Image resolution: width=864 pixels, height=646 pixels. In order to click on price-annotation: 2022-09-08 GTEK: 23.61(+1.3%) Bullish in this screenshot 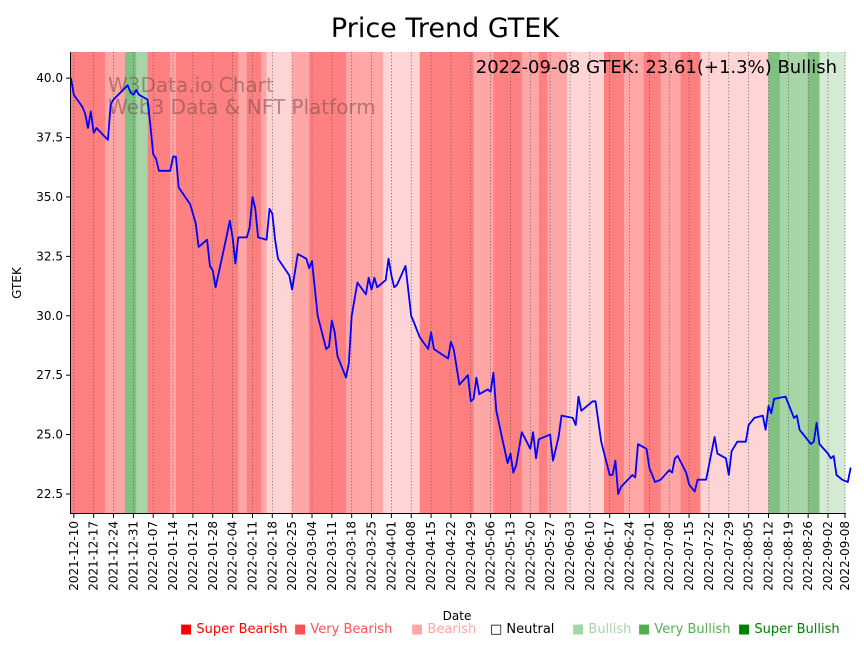, I will do `click(656, 67)`.